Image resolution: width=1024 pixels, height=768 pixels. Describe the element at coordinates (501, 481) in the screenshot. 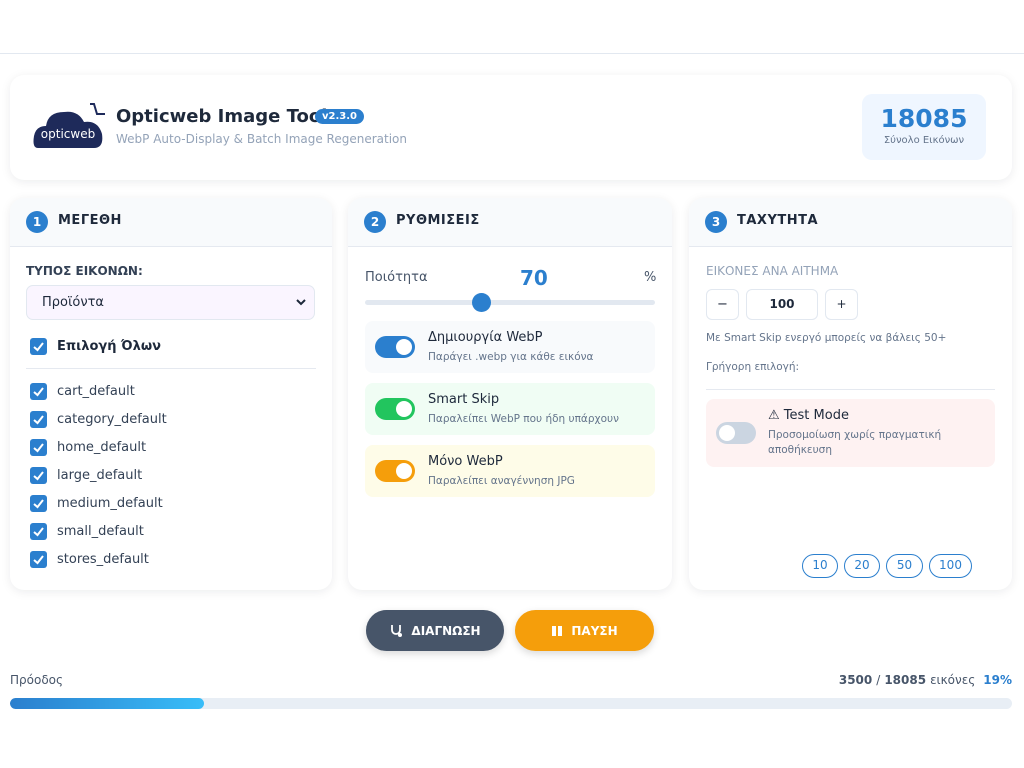

I see `toggle-description: Παραλείπει αναγέννηση JPG` at that location.